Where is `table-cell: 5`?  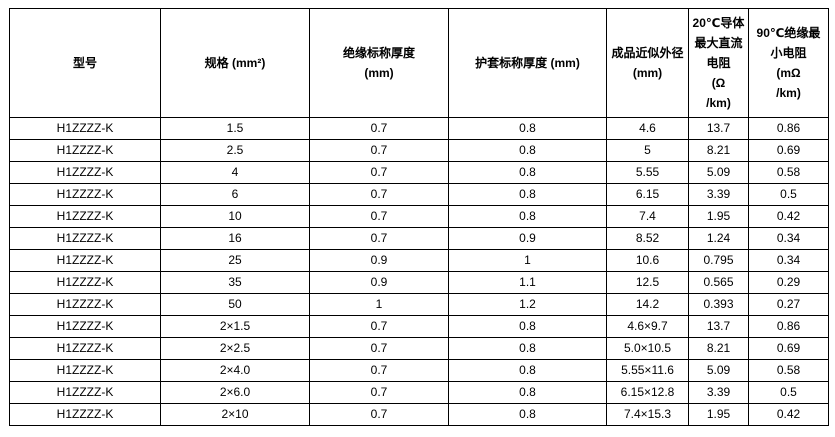 table-cell: 5 is located at coordinates (647, 150).